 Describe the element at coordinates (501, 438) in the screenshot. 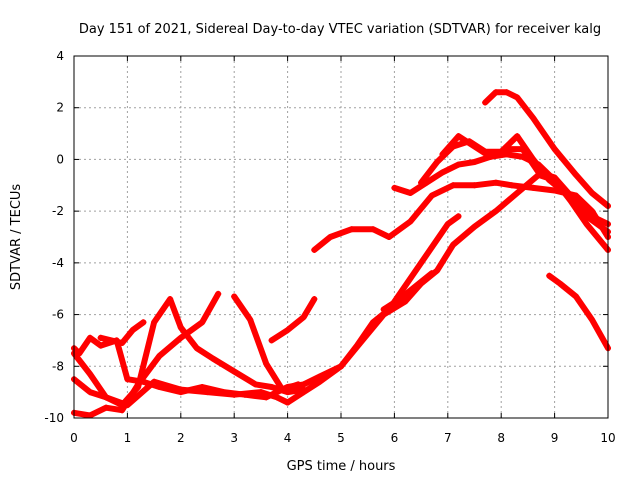

I see `x-tick-label: 8` at that location.